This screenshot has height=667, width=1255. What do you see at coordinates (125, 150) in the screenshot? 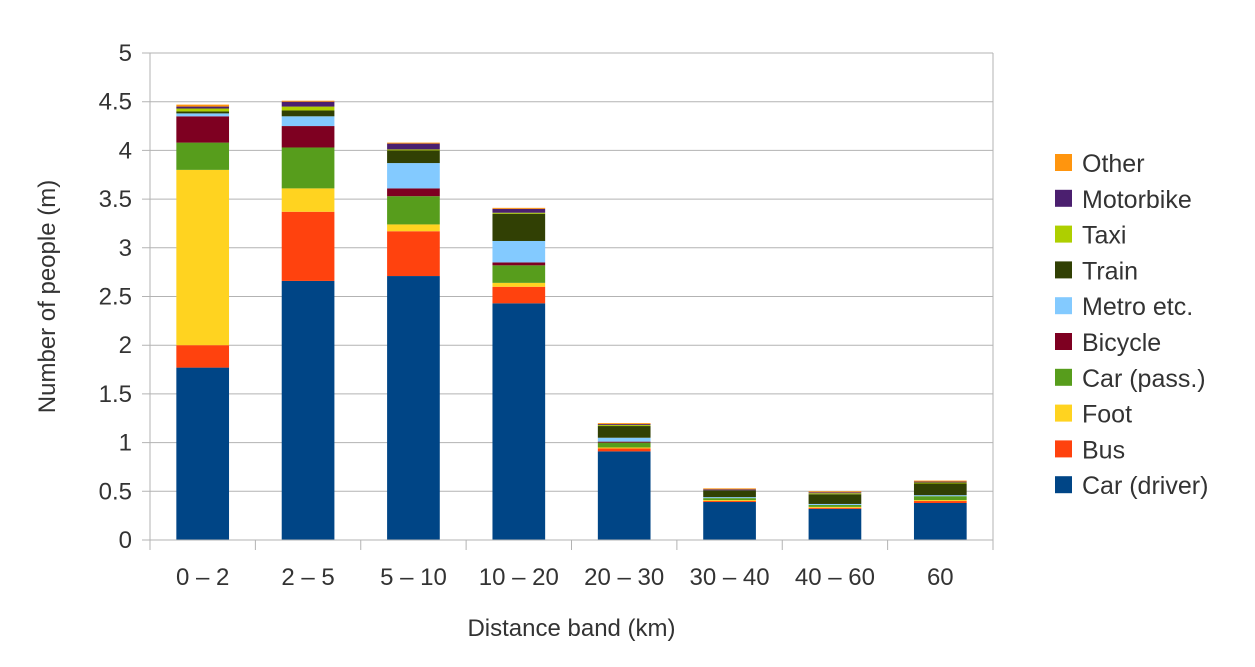
I see `y-tick-label: 4` at bounding box center [125, 150].